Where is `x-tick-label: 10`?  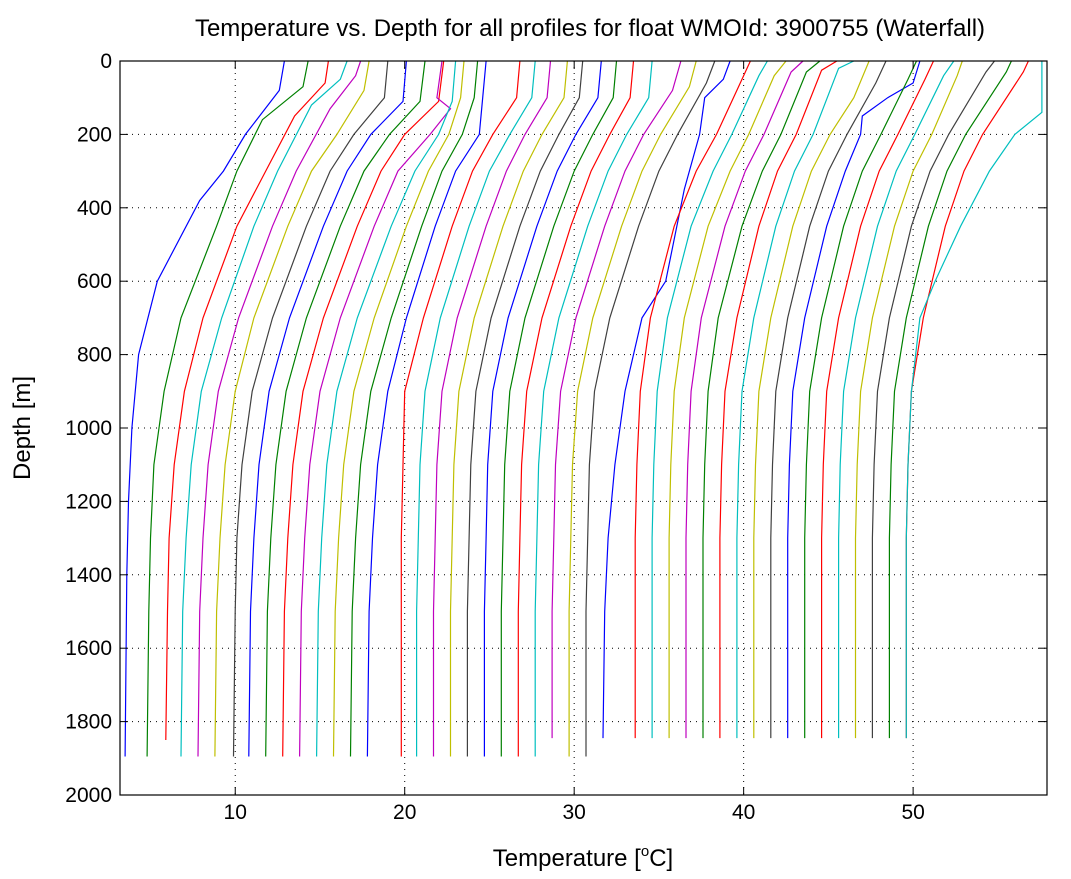 x-tick-label: 10 is located at coordinates (235, 812).